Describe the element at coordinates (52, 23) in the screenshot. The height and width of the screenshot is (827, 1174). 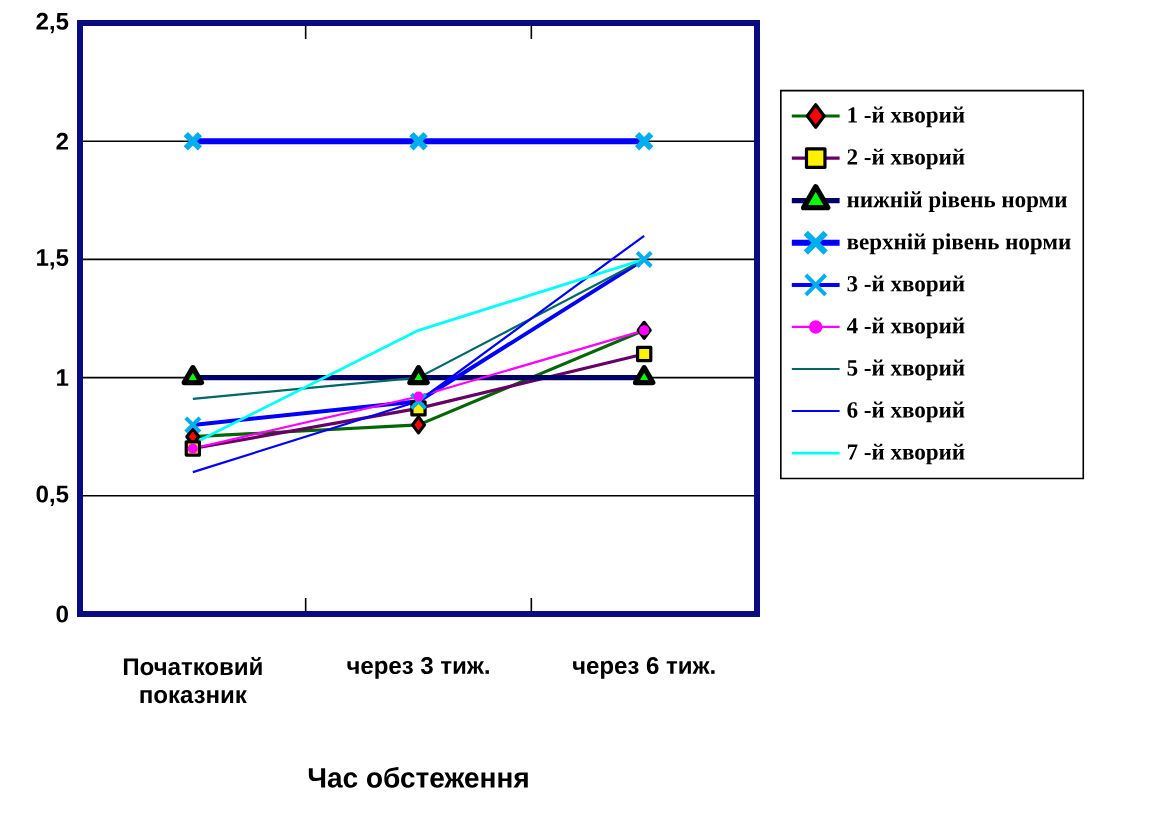
I see `y-tick-label: 2,5` at that location.